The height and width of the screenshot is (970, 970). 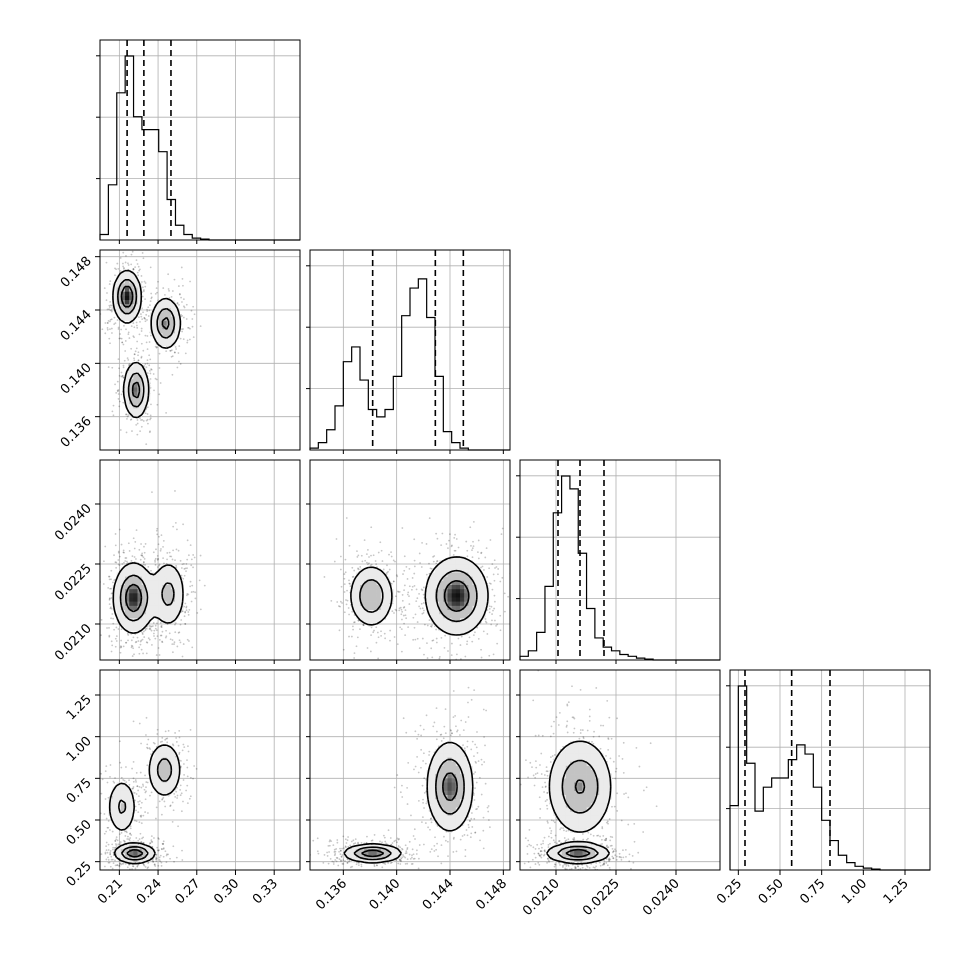 I want to click on x-tick-label-1-1: 0.140, so click(x=385, y=894).